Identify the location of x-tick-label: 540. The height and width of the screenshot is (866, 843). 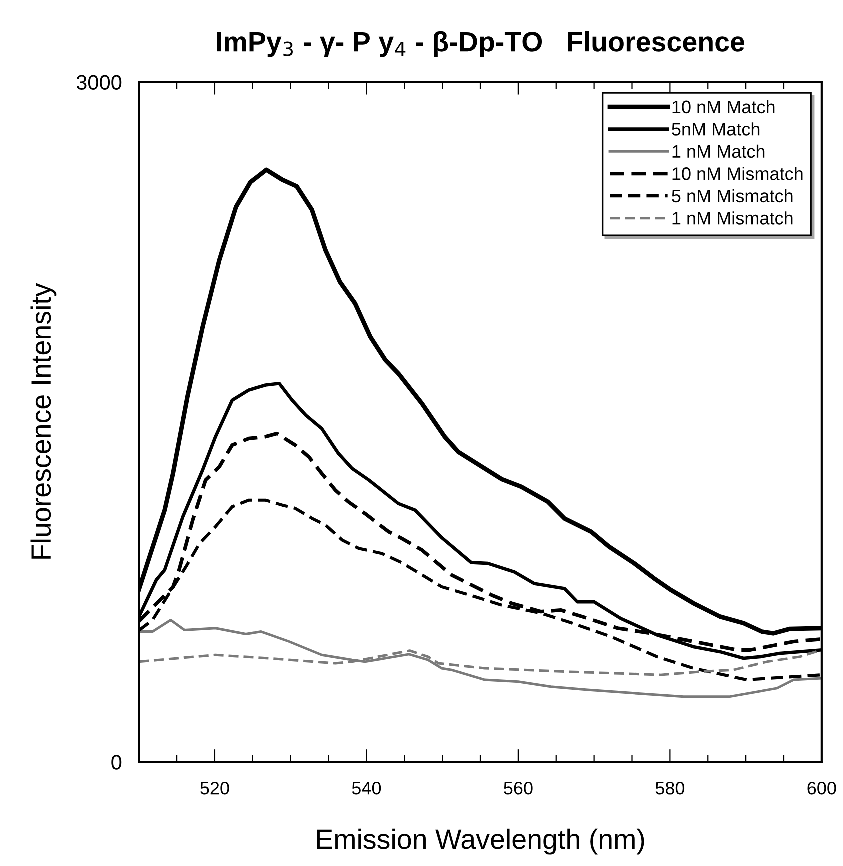
(367, 788).